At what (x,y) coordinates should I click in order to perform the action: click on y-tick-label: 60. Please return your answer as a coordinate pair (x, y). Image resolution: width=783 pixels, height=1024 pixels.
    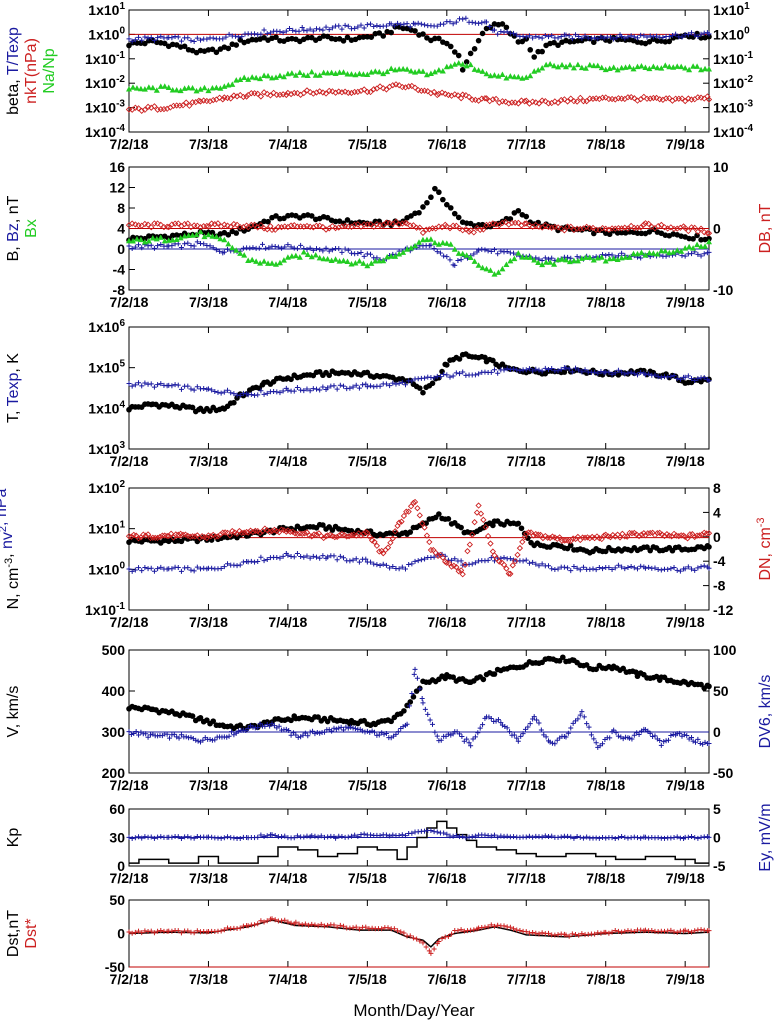
    Looking at the image, I should click on (117, 809).